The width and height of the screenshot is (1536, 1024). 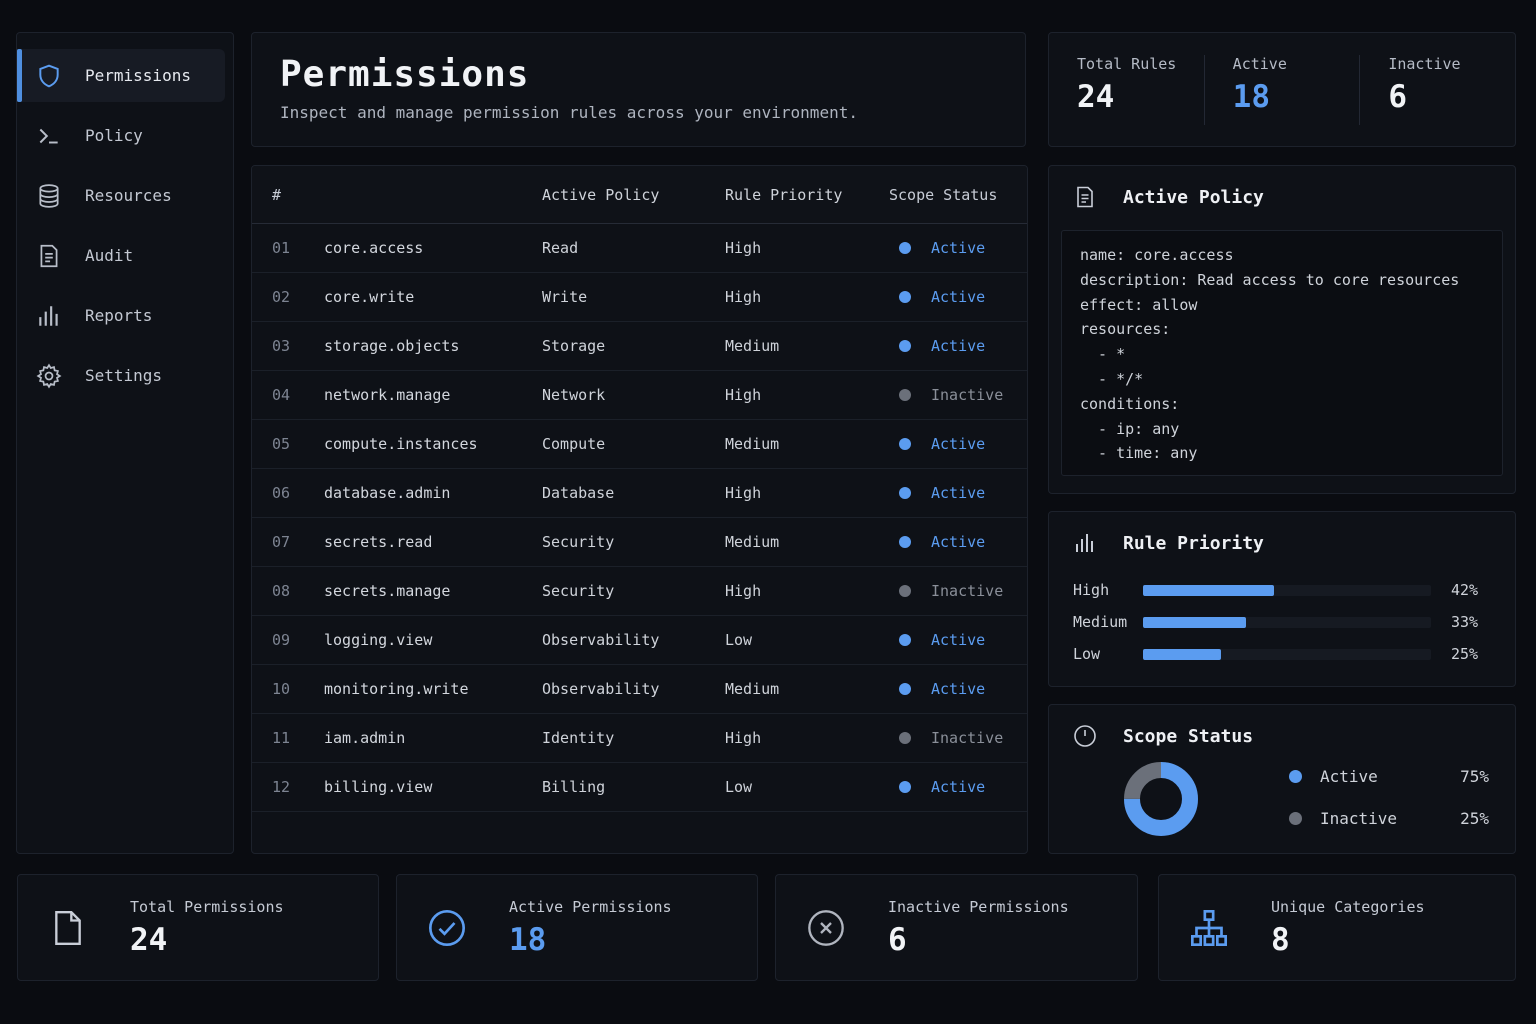 What do you see at coordinates (1084, 543) in the screenshot?
I see `bar-chart-icon` at bounding box center [1084, 543].